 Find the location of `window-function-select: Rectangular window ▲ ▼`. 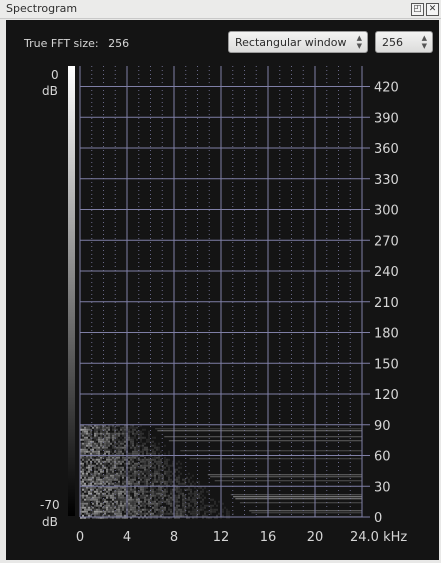

window-function-select: Rectangular window ▲ ▼ is located at coordinates (298, 42).